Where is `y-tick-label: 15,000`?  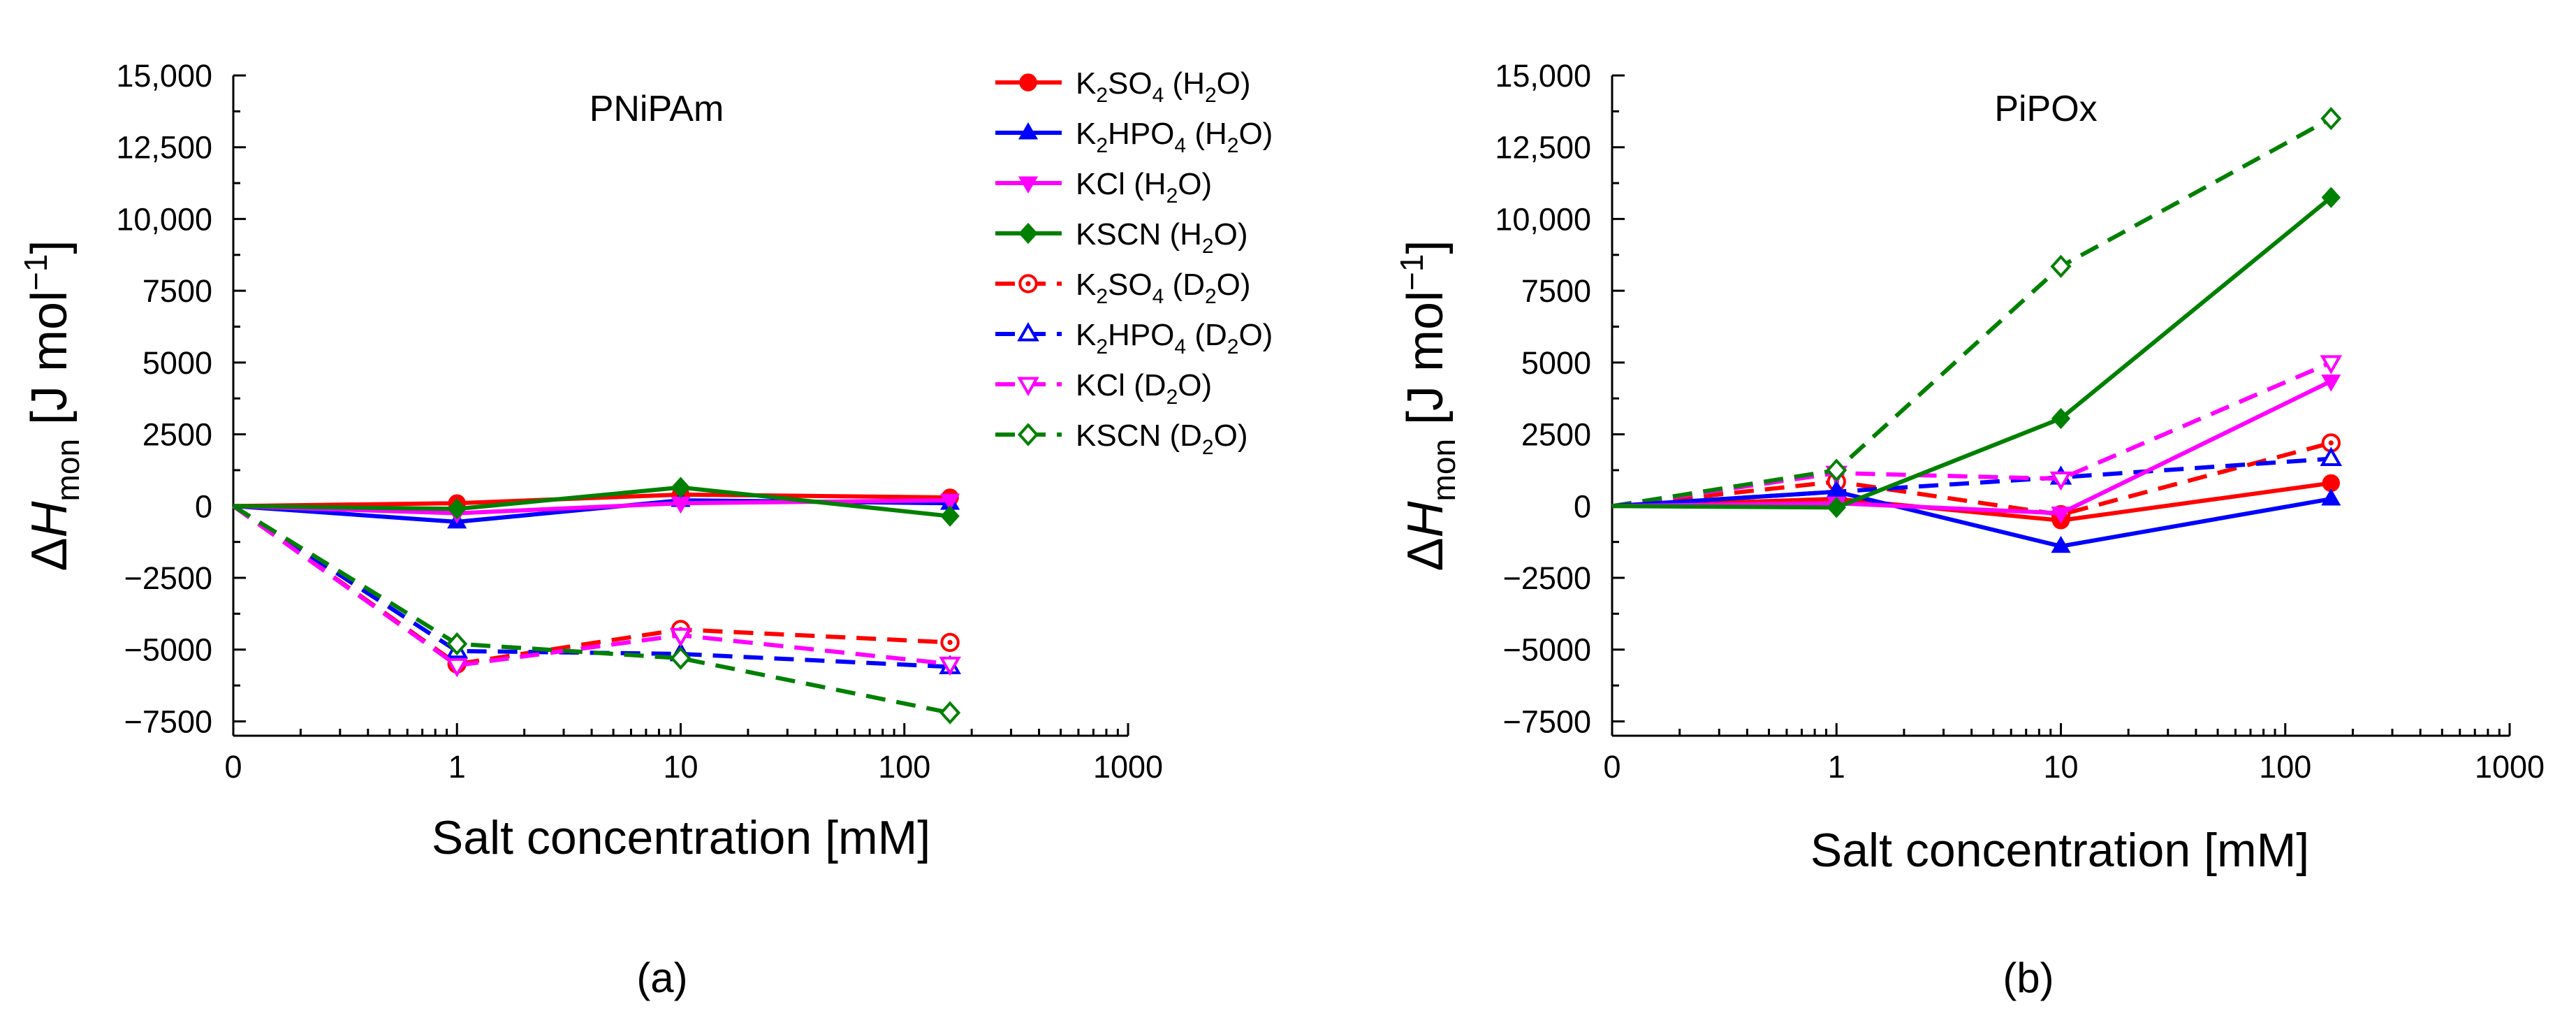
y-tick-label: 15,000 is located at coordinates (1543, 76).